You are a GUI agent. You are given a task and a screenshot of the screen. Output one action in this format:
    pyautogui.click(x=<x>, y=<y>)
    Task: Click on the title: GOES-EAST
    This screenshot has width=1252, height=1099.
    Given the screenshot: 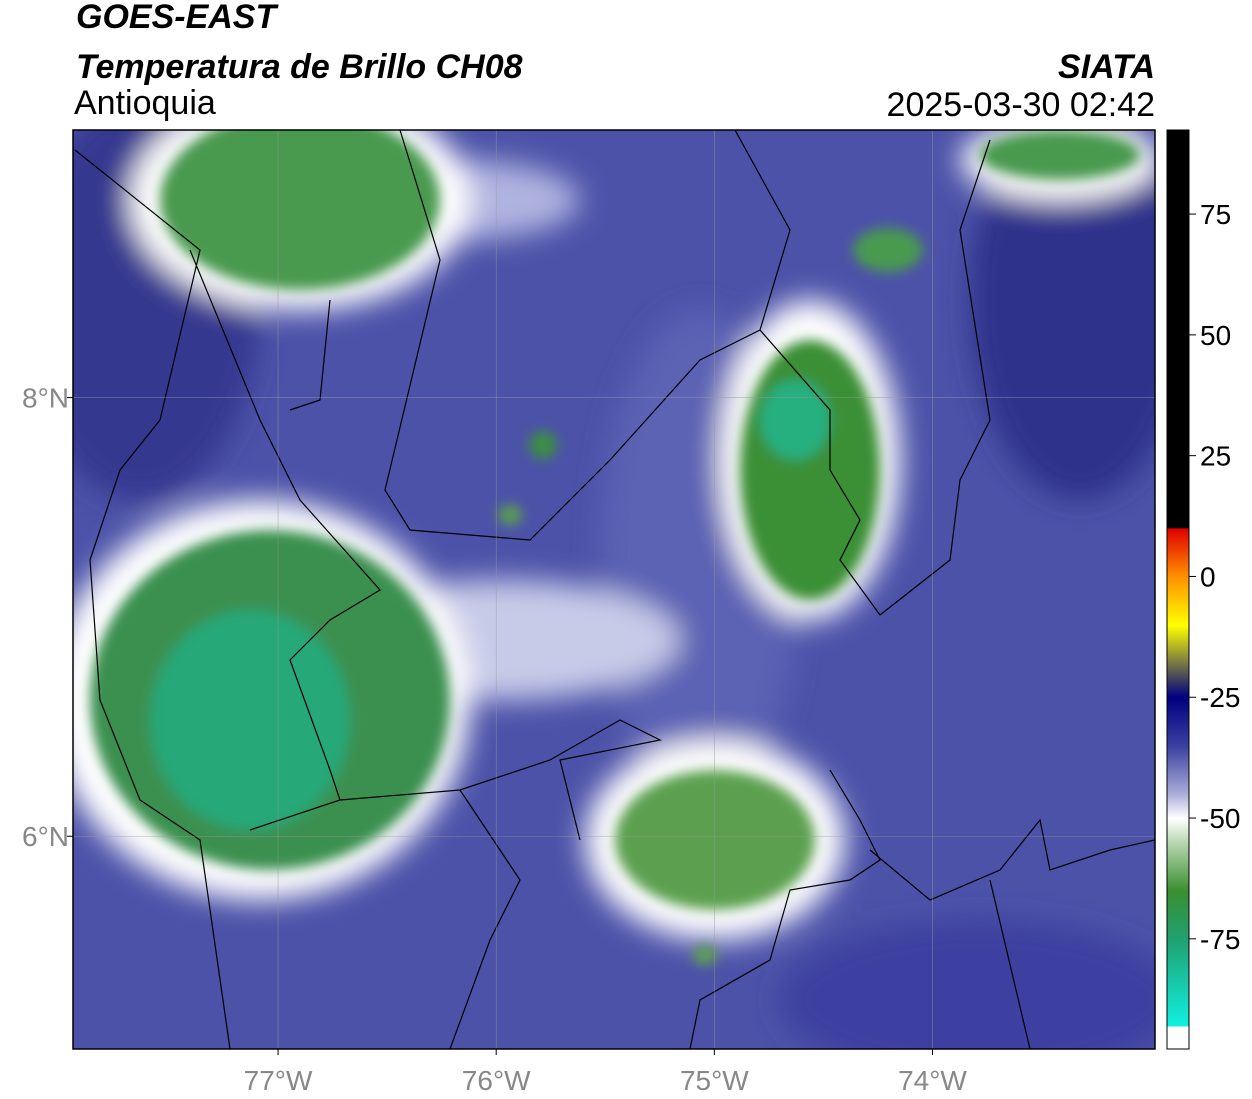 What is the action you would take?
    pyautogui.click(x=177, y=18)
    